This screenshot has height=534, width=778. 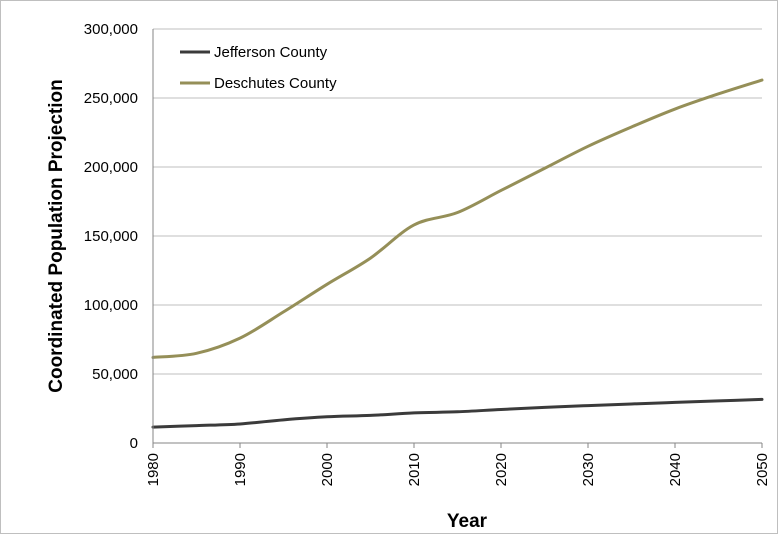 I want to click on legend: Jefferson County Deschutes County, so click(x=258, y=68).